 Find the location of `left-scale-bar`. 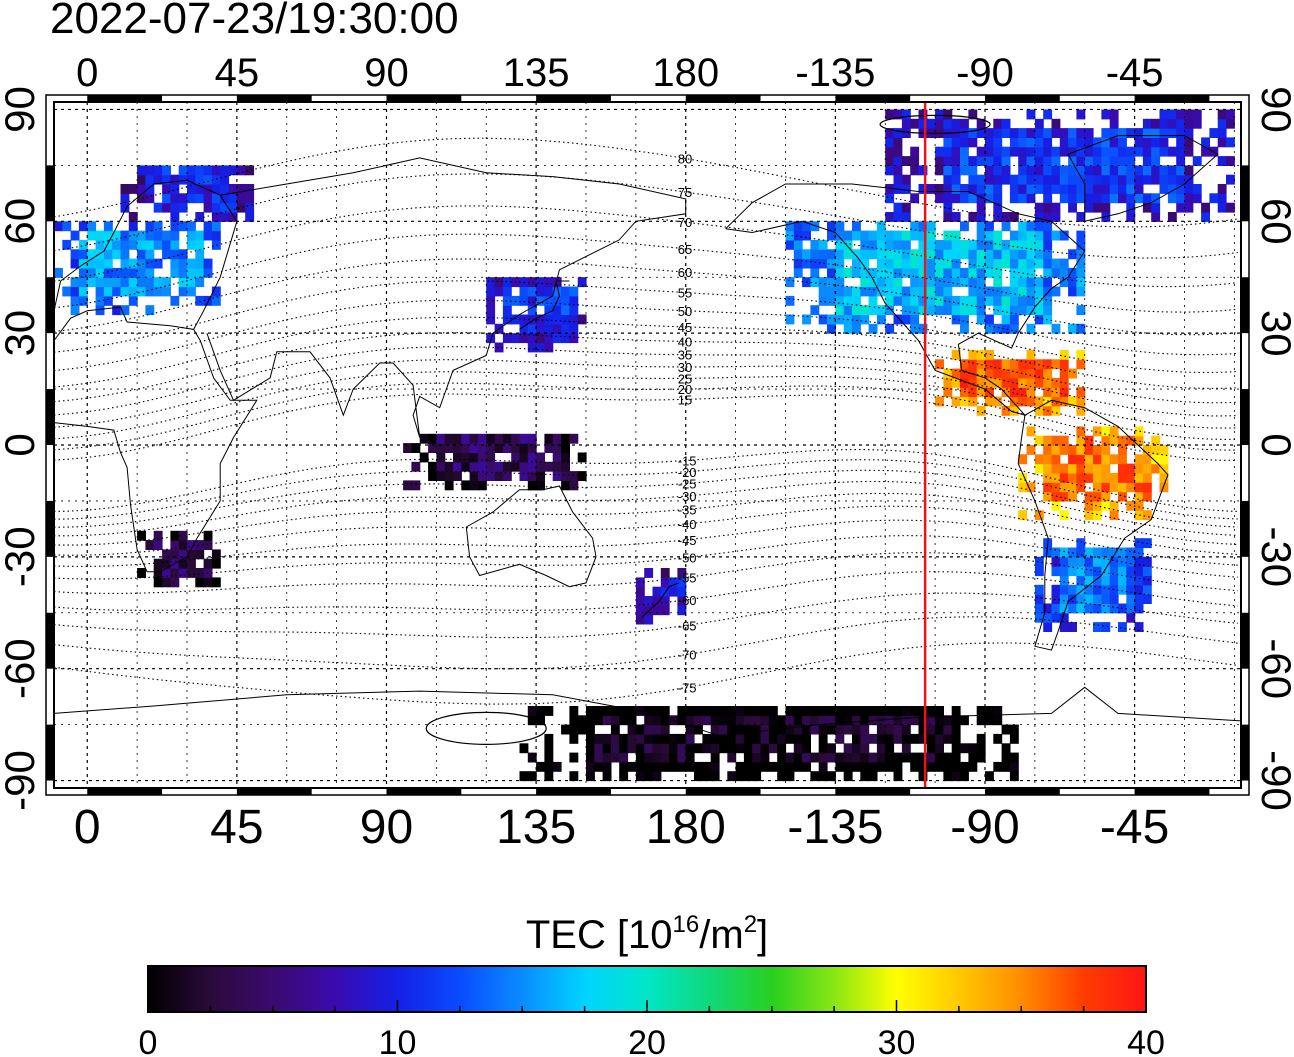

left-scale-bar is located at coordinates (50, 417).